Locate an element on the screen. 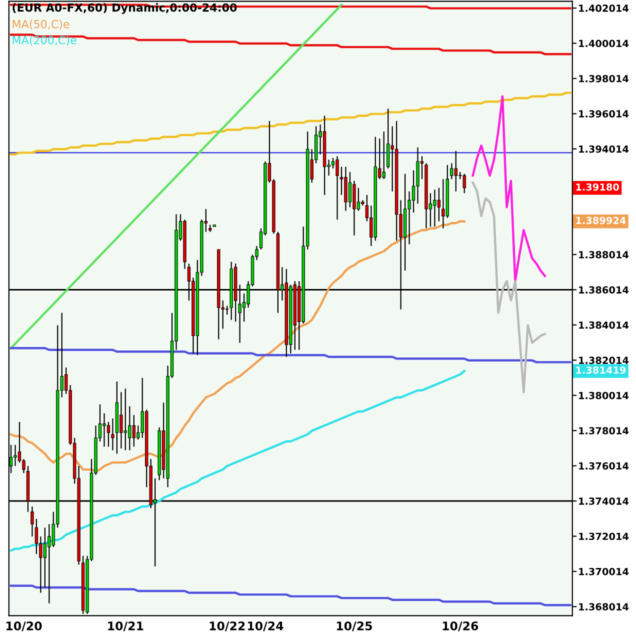 This screenshot has width=636, height=640. y-tick-label: 1.376014 is located at coordinates (604, 466).